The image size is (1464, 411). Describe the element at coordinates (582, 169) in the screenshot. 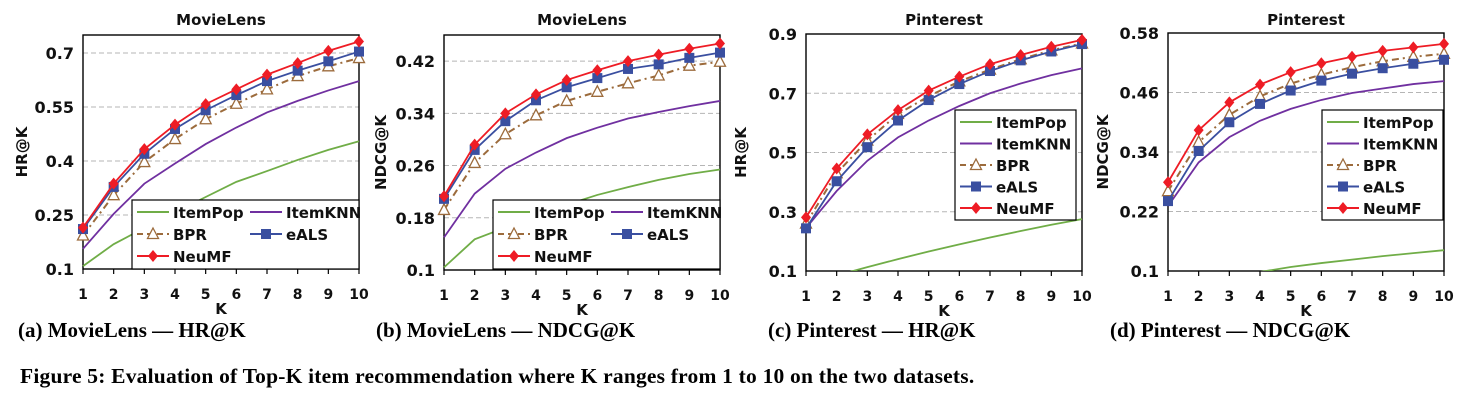

I see `series-line-itemknn` at that location.